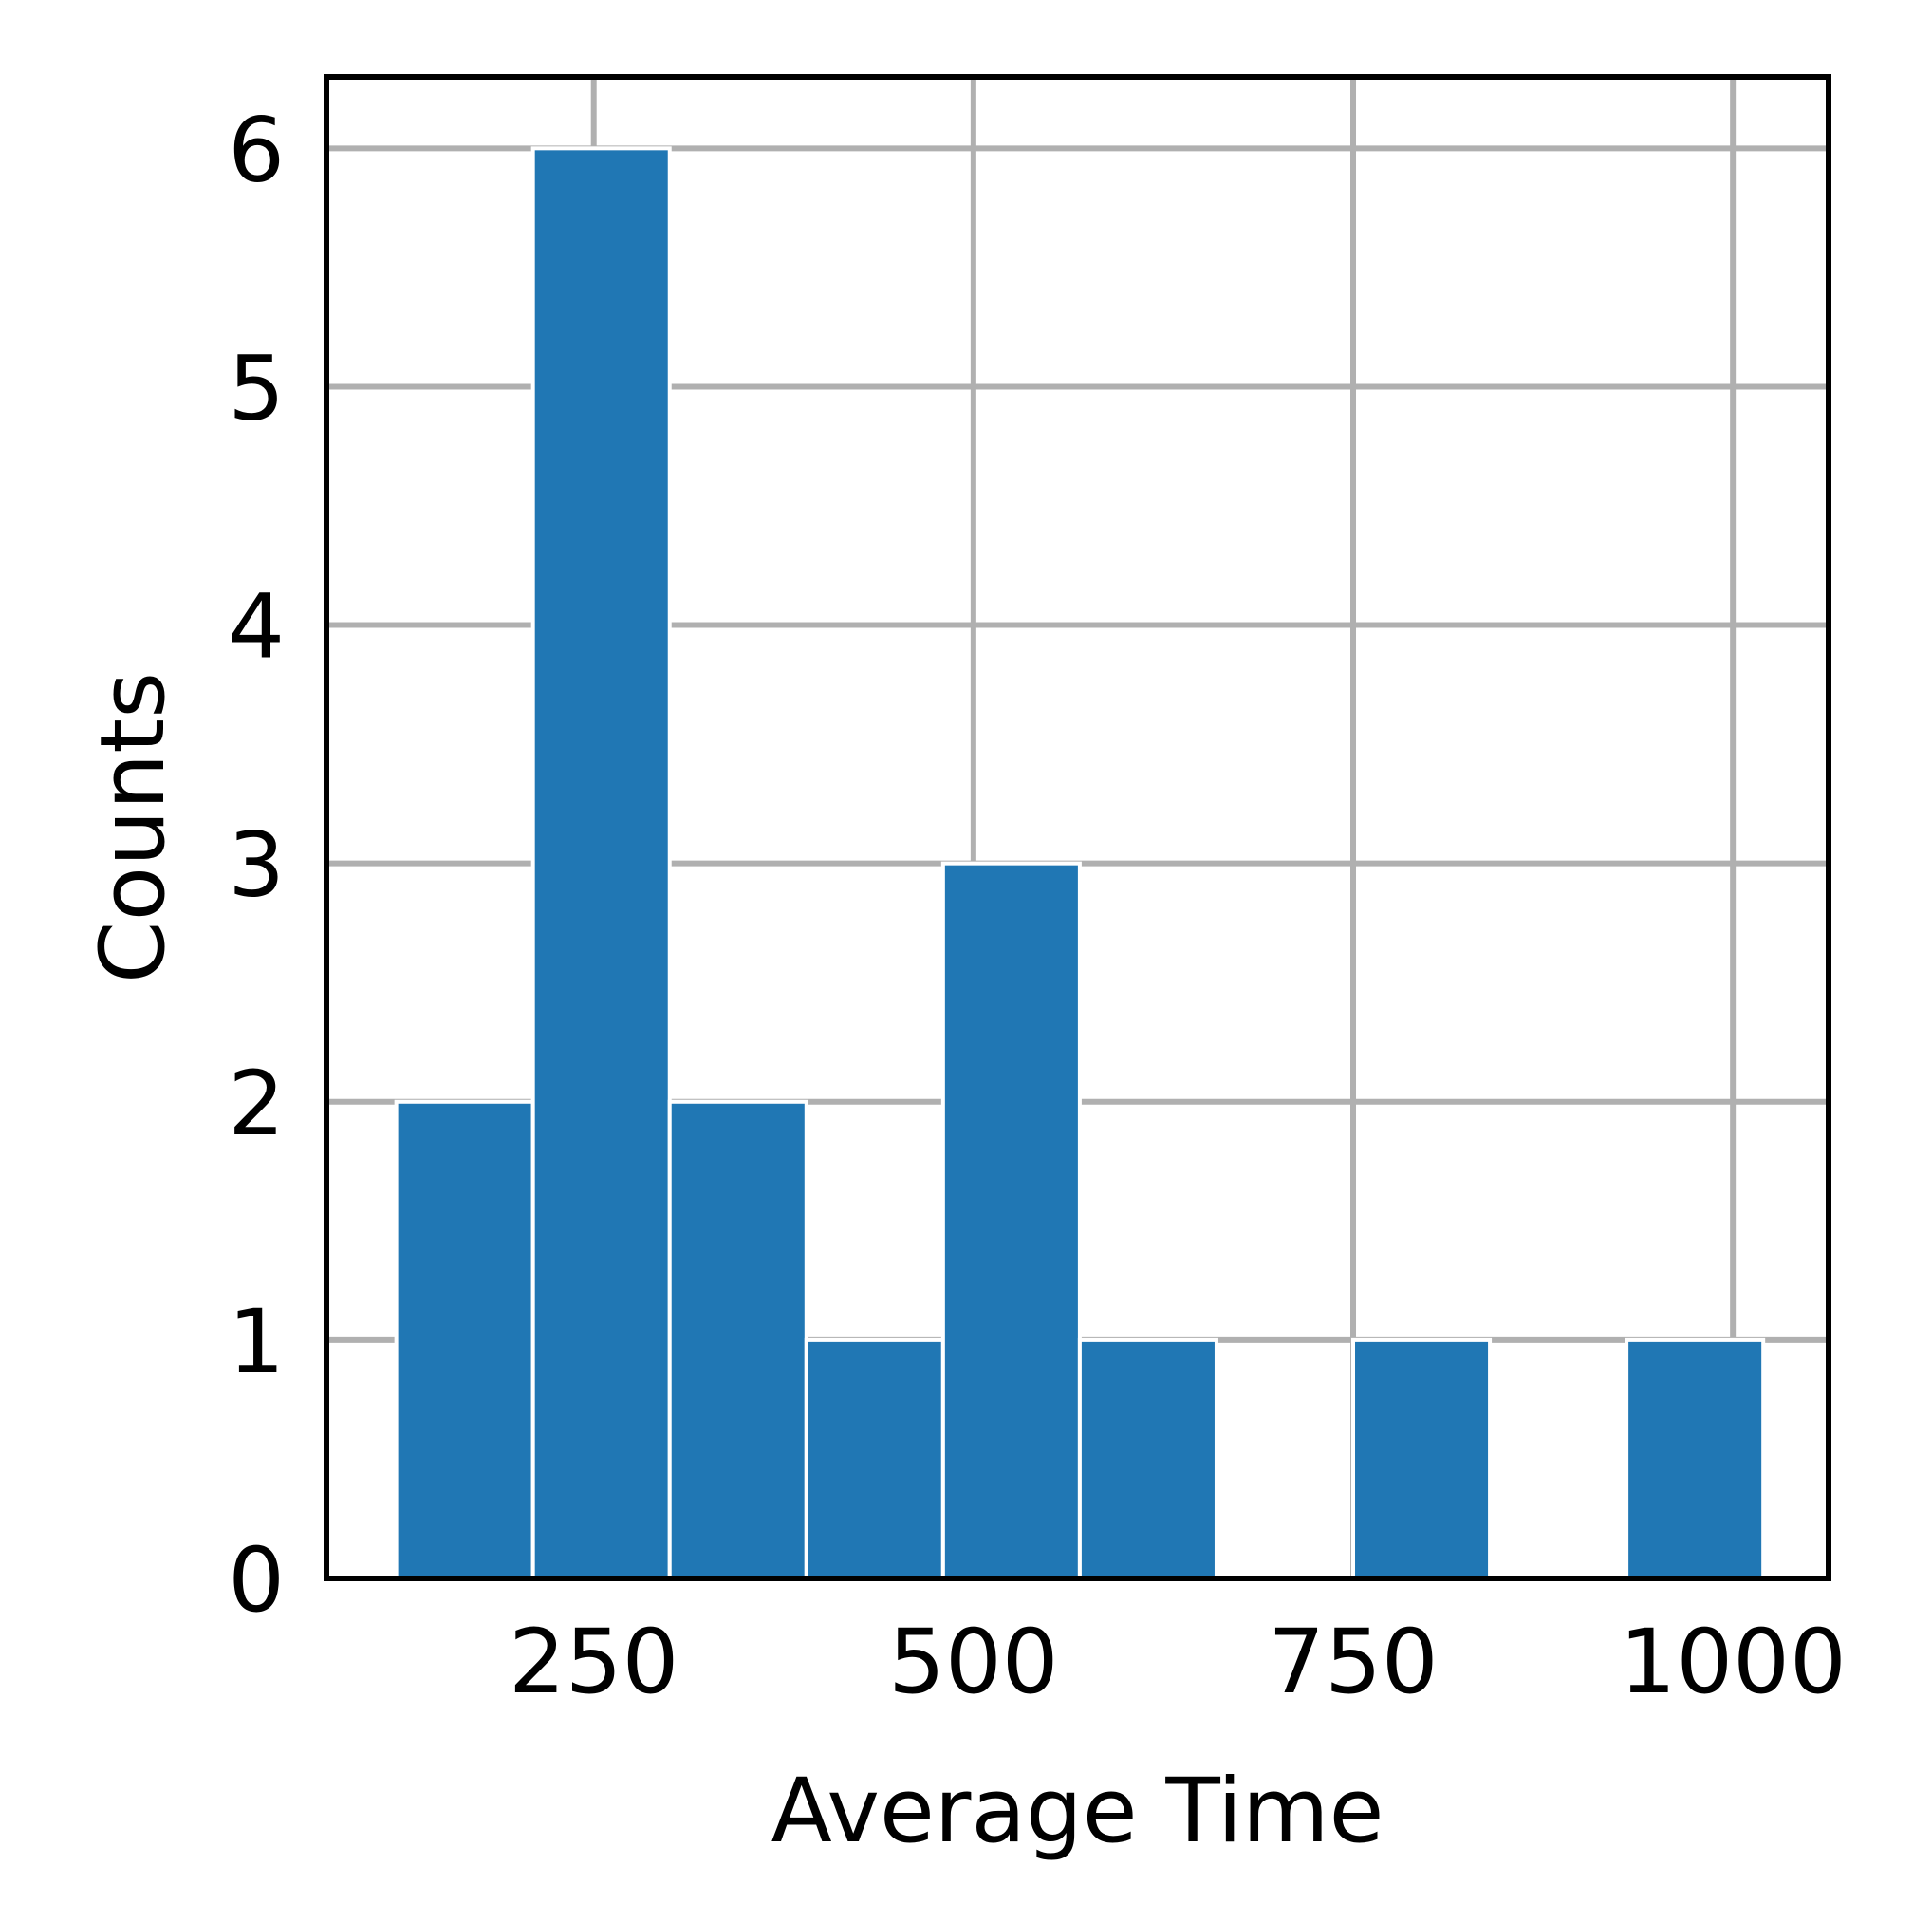 The width and height of the screenshot is (1932, 1922). Describe the element at coordinates (133, 827) in the screenshot. I see `y-axis-label: Counts` at that location.